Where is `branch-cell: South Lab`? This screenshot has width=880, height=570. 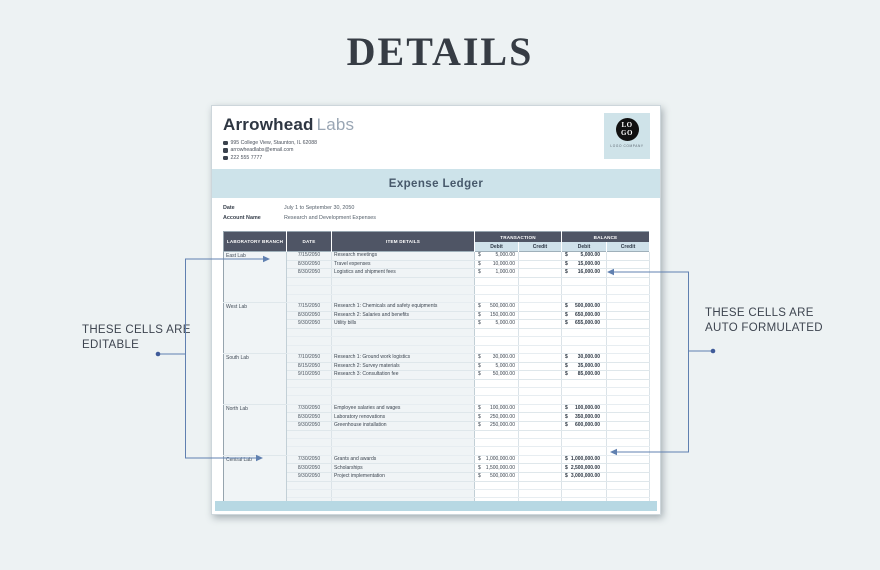 branch-cell: South Lab is located at coordinates (255, 378).